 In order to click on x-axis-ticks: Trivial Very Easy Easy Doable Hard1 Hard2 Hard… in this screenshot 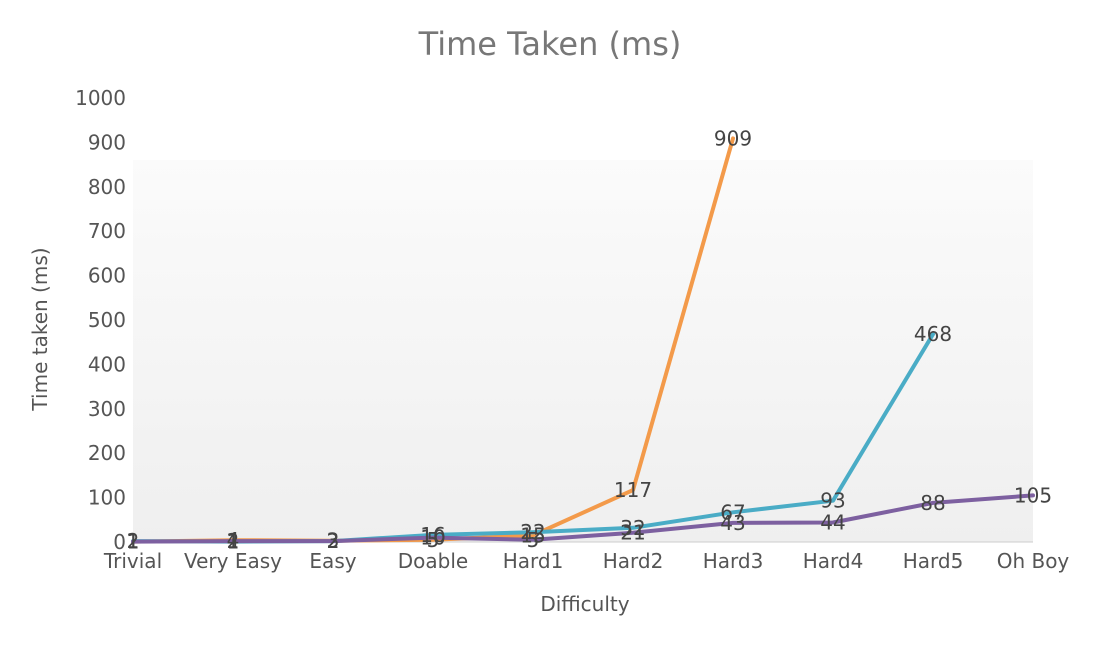, I will do `click(586, 561)`.